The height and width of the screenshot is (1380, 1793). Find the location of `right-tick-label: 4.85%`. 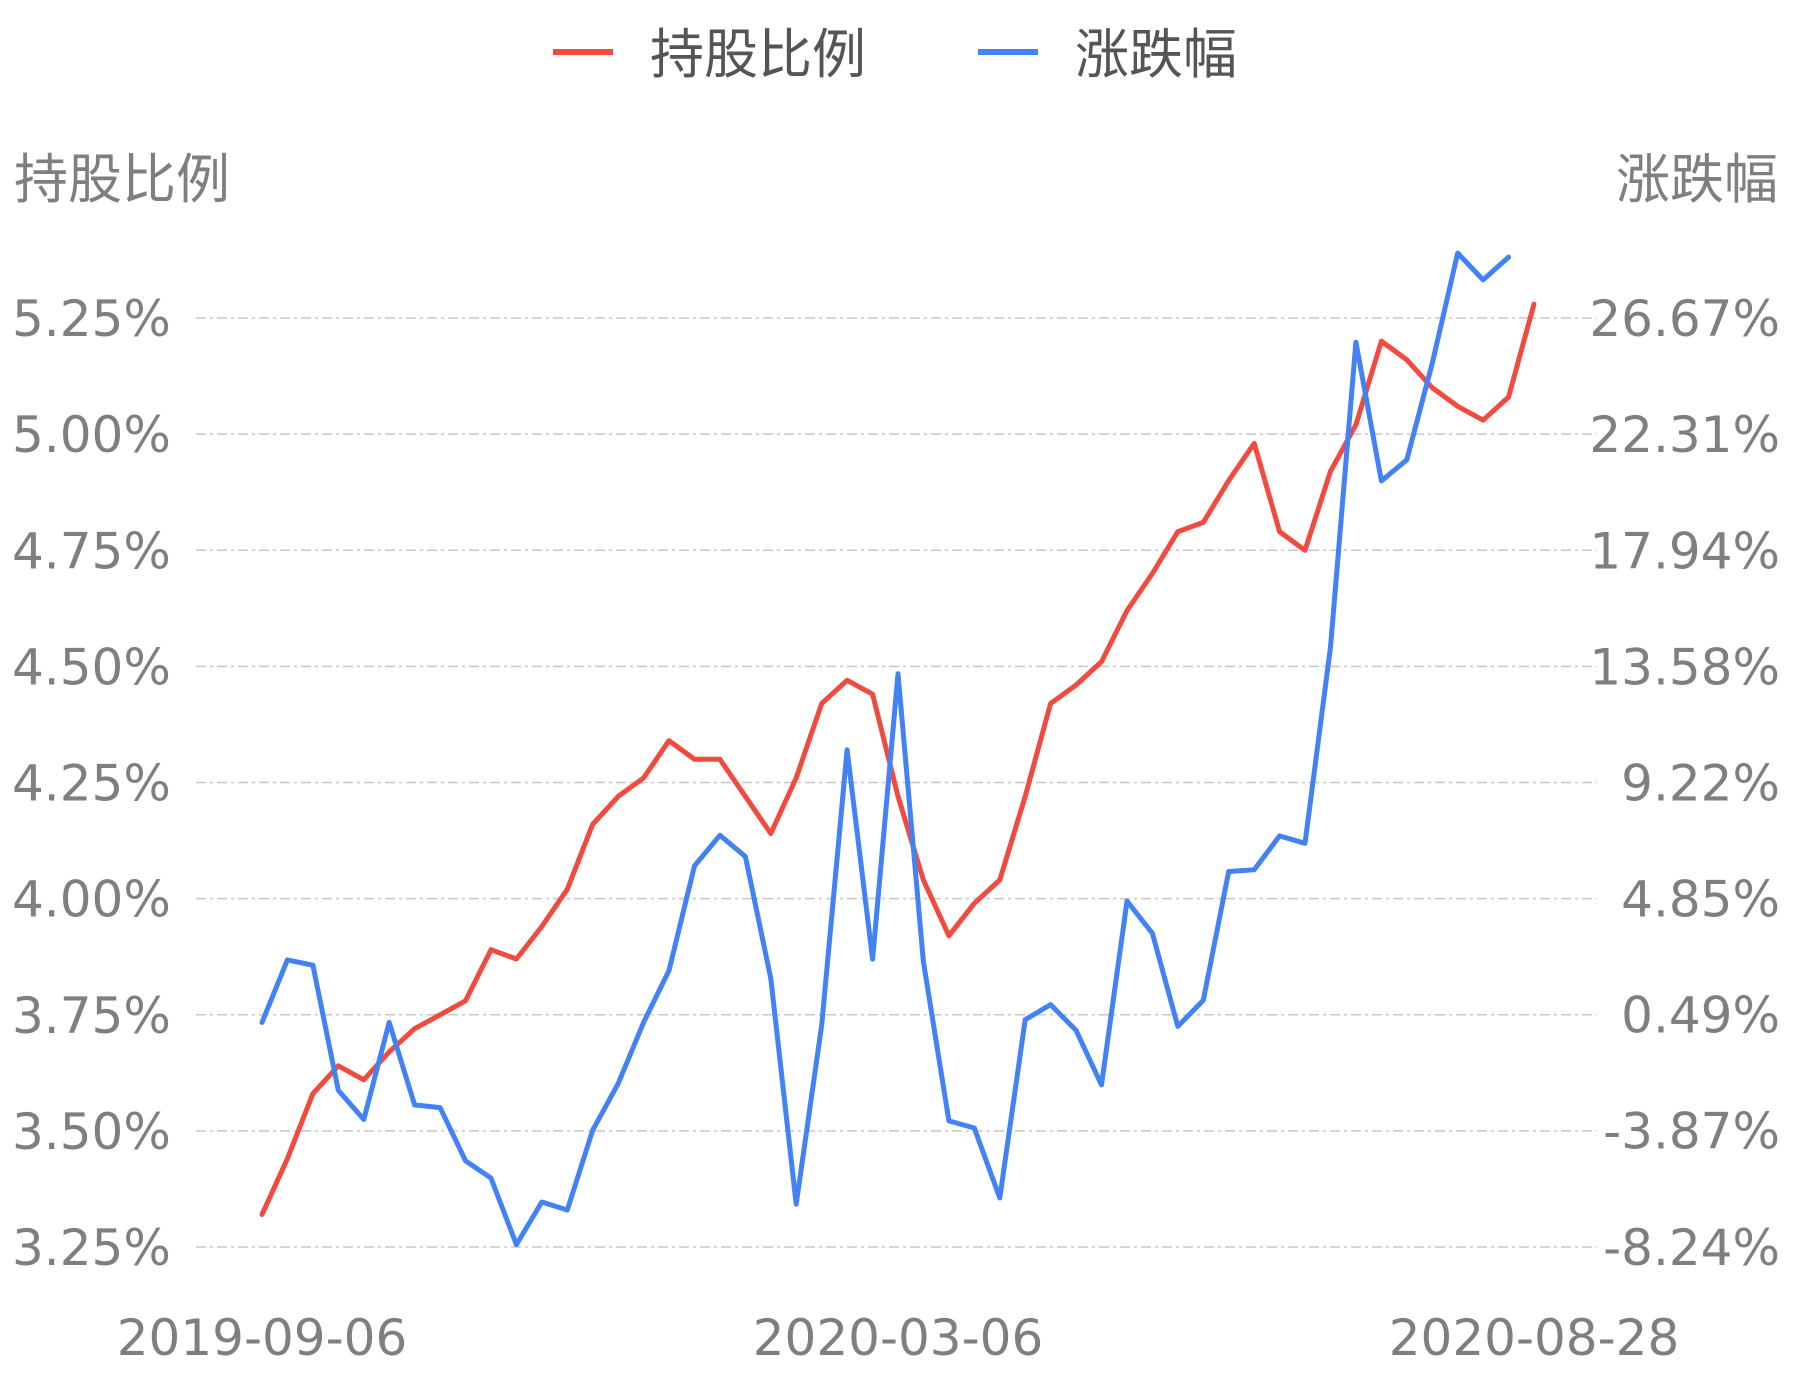

right-tick-label: 4.85% is located at coordinates (1700, 900).